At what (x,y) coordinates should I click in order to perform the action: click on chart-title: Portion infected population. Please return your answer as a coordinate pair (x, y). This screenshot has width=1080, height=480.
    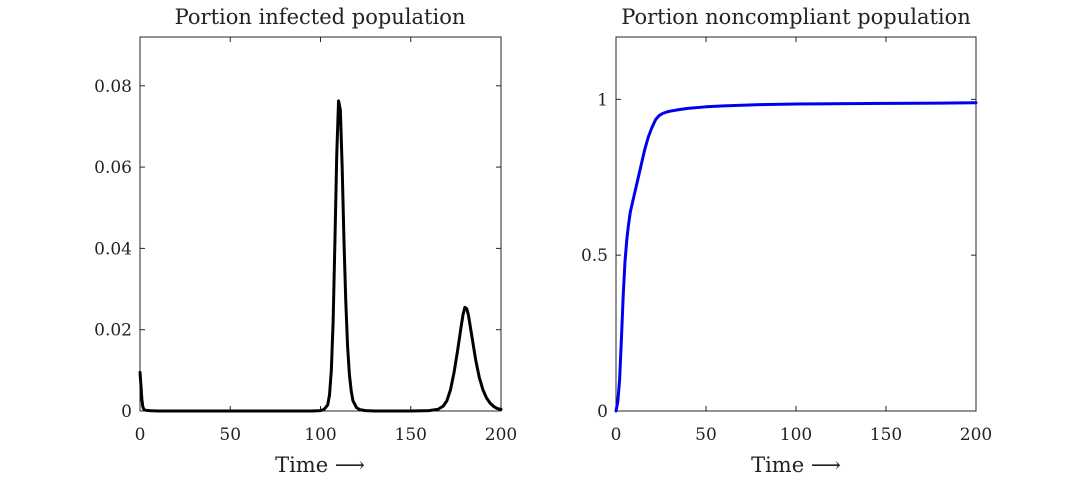
    Looking at the image, I should click on (320, 17).